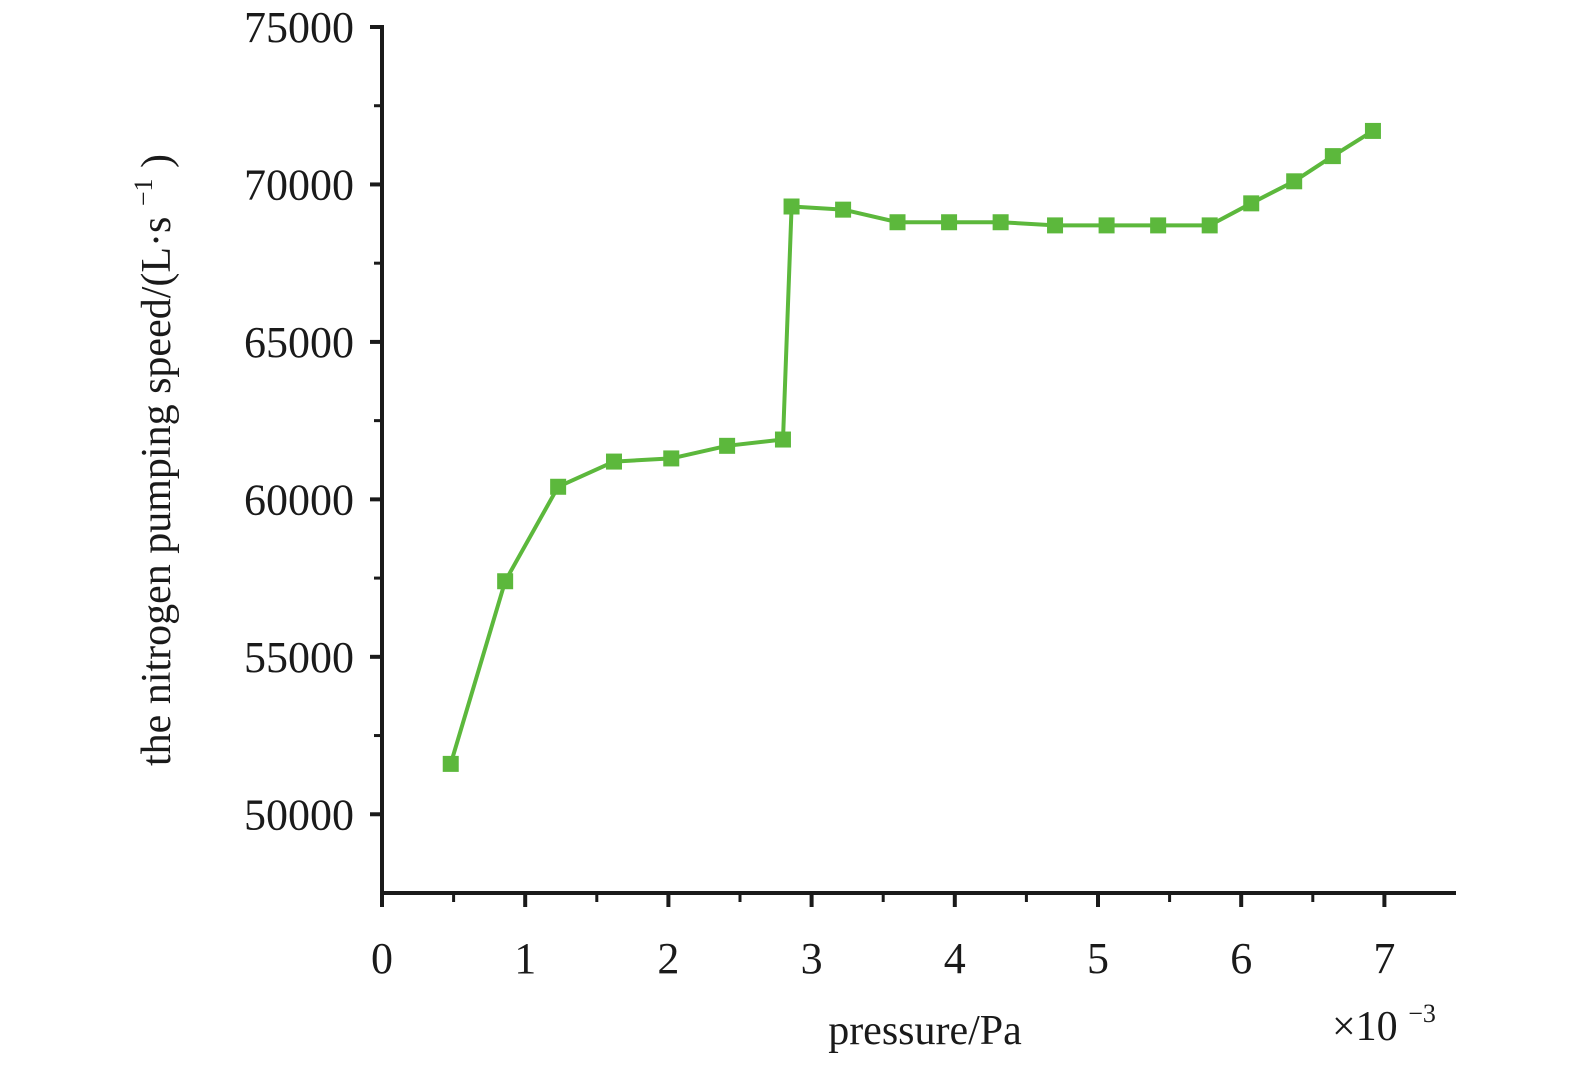 The height and width of the screenshot is (1066, 1575). I want to click on x-axis-multiplier: ×10 −3, so click(1384, 1024).